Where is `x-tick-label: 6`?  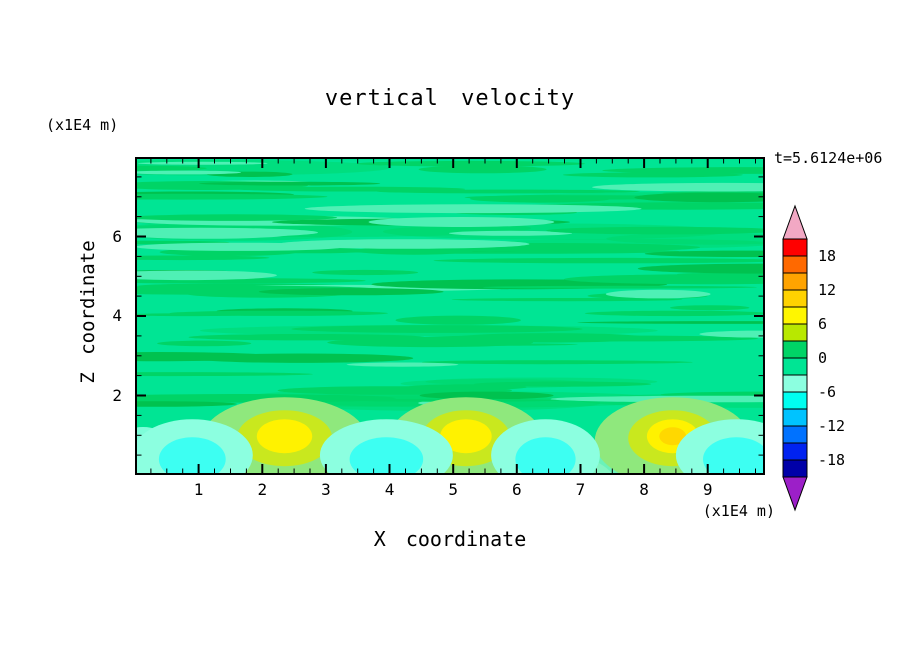
x-tick-label: 6 is located at coordinates (516, 489).